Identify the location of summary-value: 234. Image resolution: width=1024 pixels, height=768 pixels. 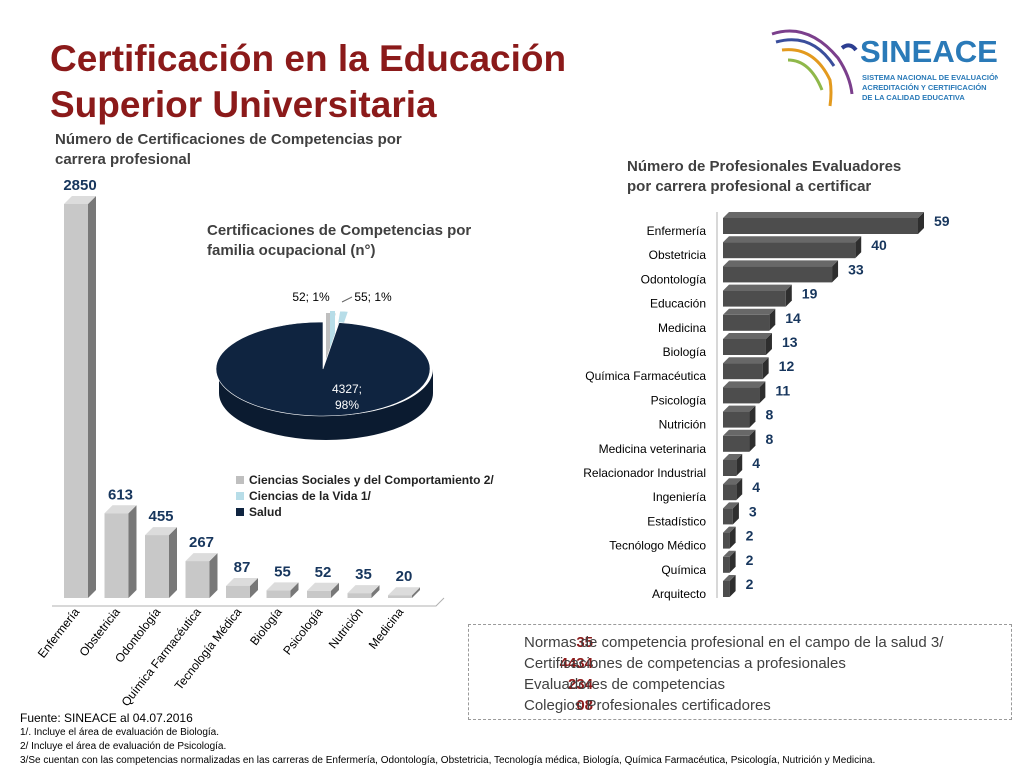
(580, 684).